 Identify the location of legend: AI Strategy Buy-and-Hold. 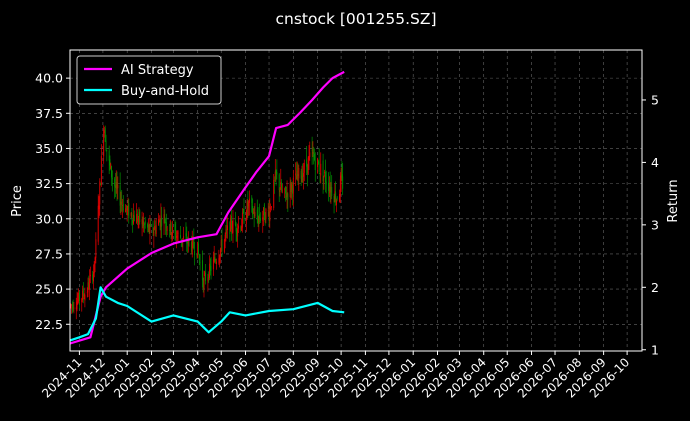
(149, 80).